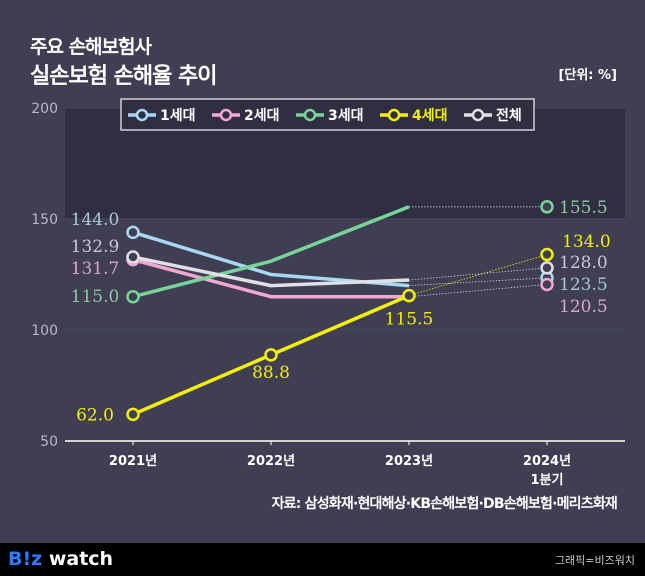  What do you see at coordinates (95, 415) in the screenshot?
I see `data-label: 62.0` at bounding box center [95, 415].